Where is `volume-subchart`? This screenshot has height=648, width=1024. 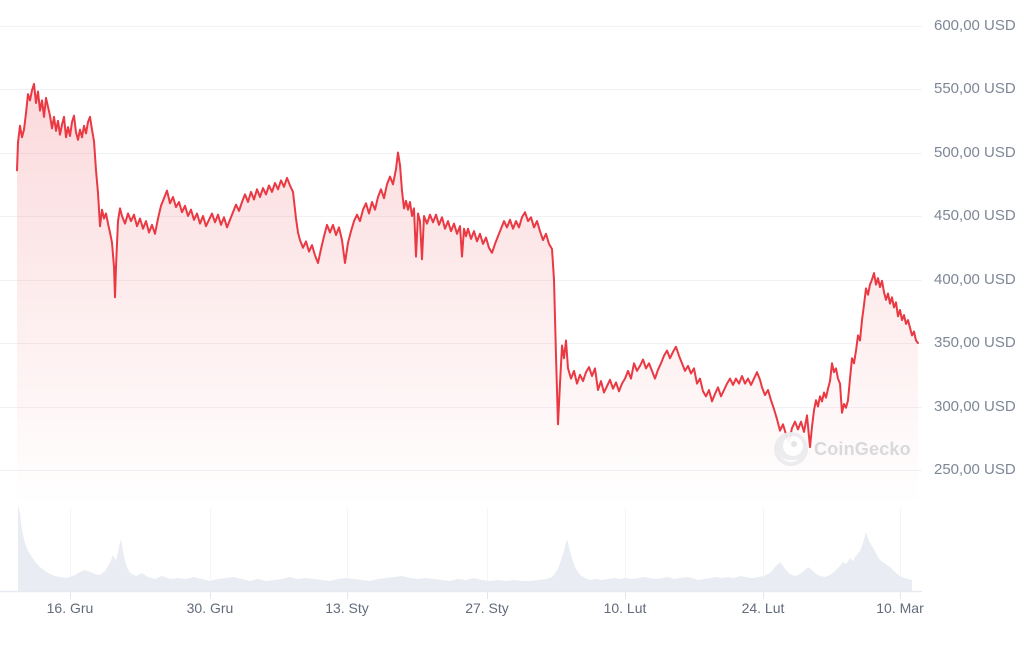 volume-subchart is located at coordinates (461, 549).